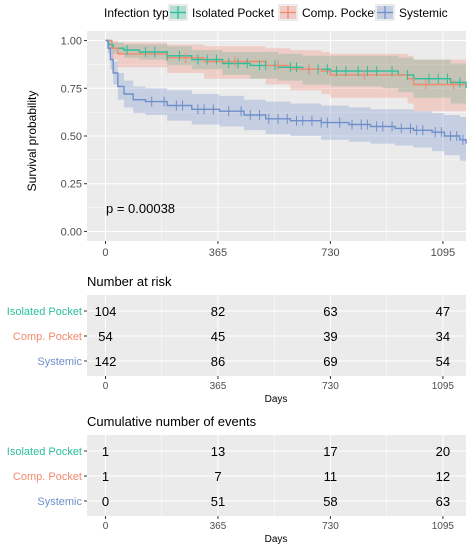 Image resolution: width=472 pixels, height=550 pixels. Describe the element at coordinates (423, 13) in the screenshot. I see `legend-label: Systemic` at that location.